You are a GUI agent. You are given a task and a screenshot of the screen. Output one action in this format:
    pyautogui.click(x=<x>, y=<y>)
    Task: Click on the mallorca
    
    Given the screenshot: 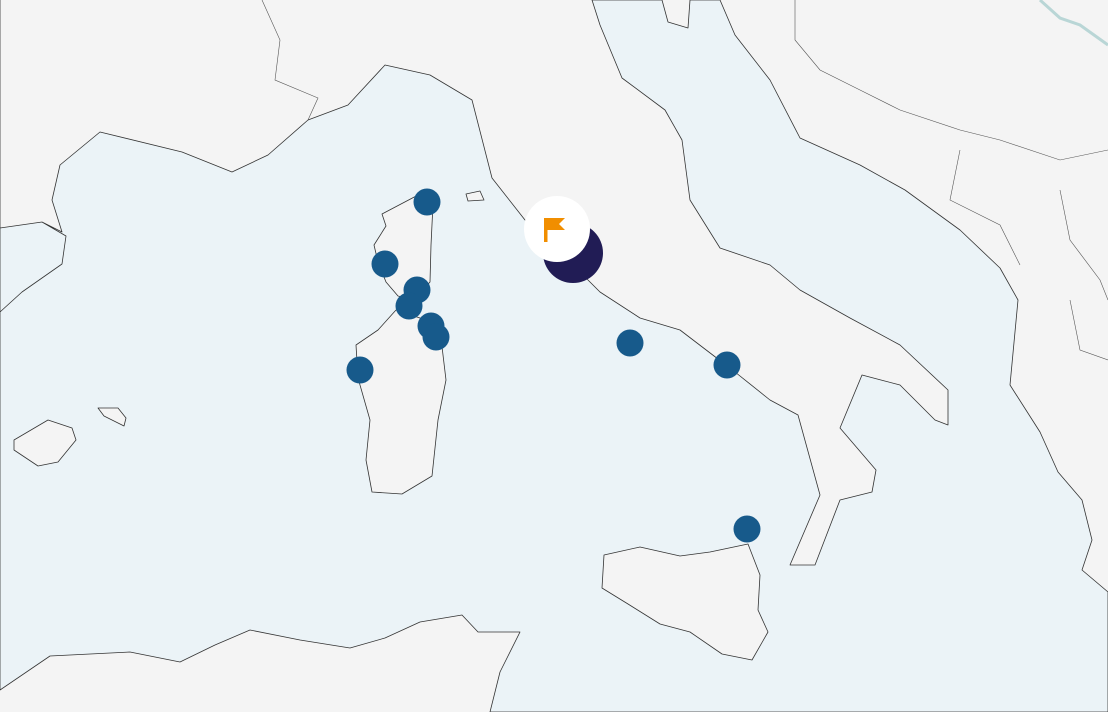 What is the action you would take?
    pyautogui.click(x=45, y=443)
    